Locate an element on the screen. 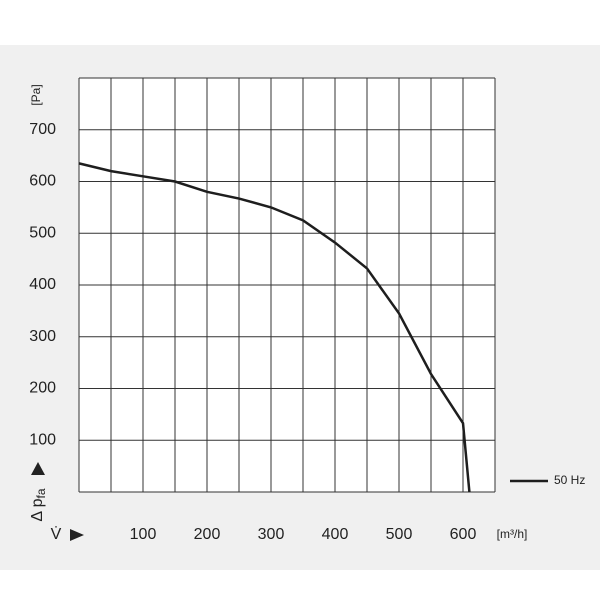 The width and height of the screenshot is (600, 605). x-tick-label: 600 is located at coordinates (463, 534).